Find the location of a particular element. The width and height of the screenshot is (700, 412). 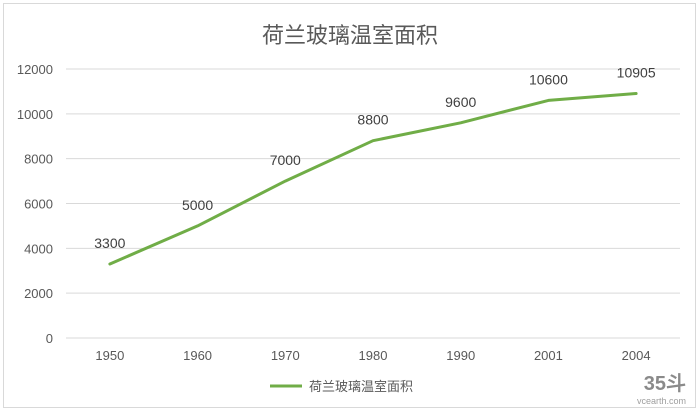

watermark-logo: 35斗 is located at coordinates (664, 384).